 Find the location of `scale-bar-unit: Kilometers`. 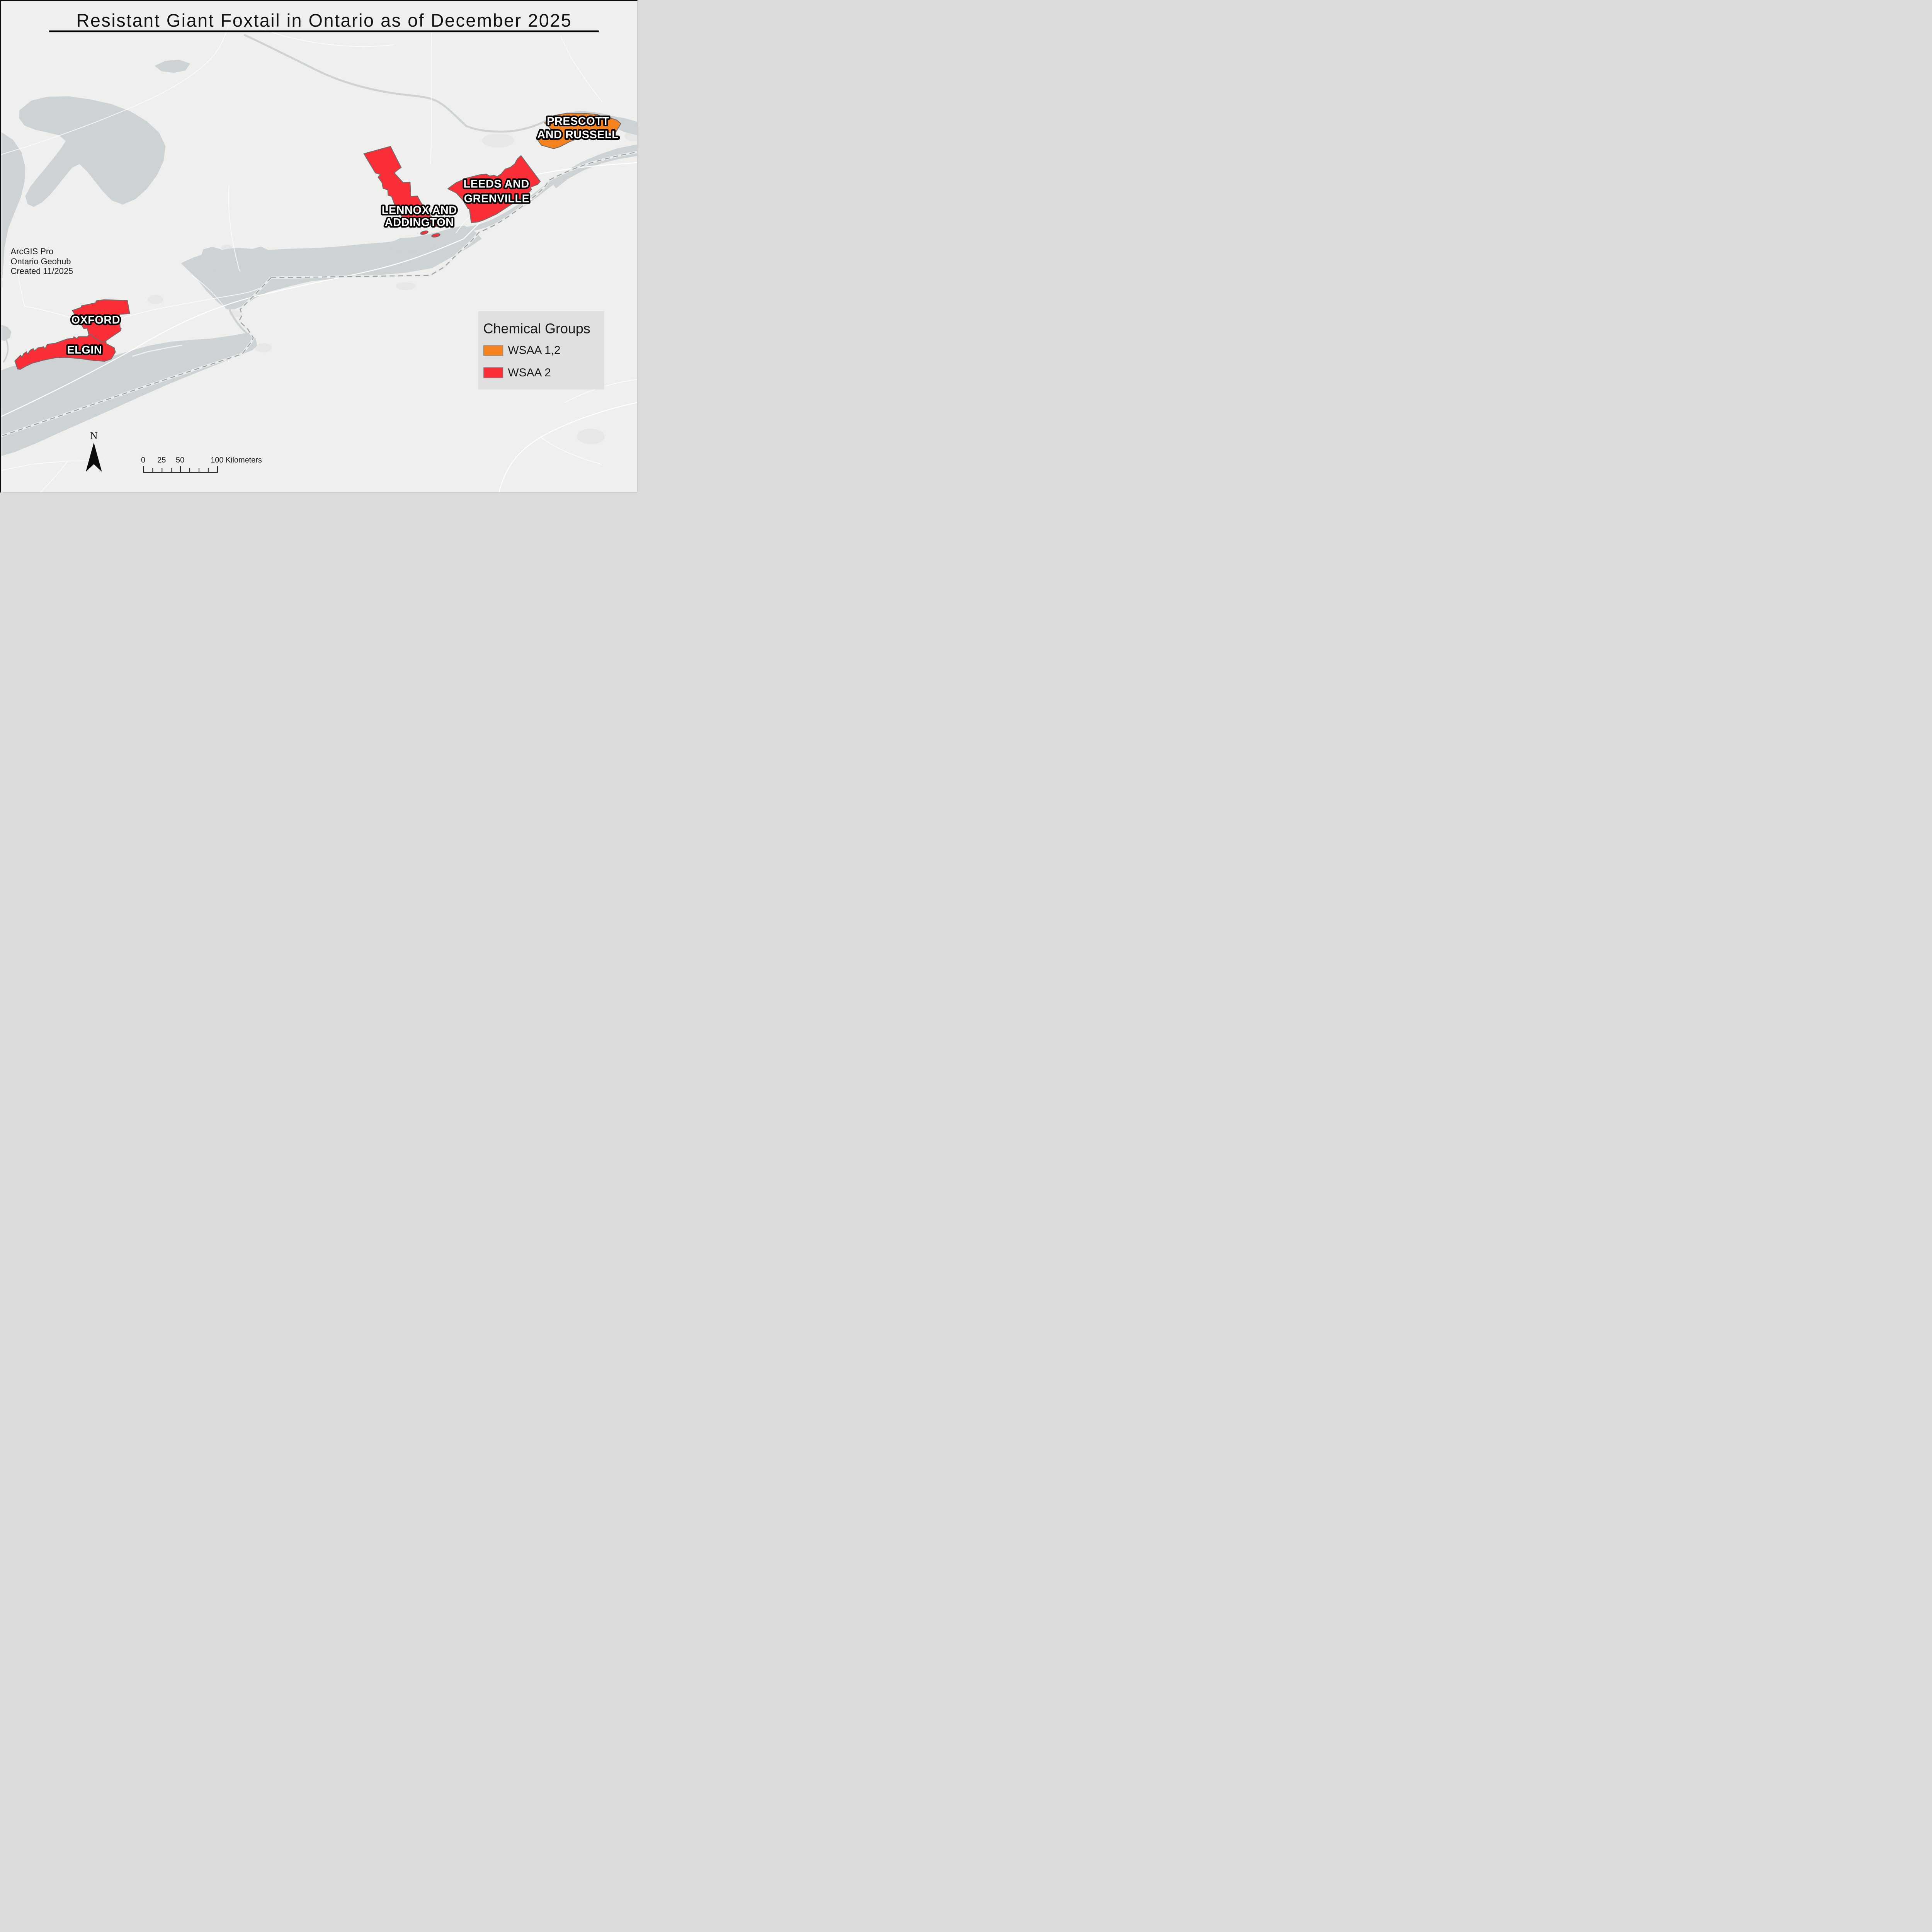

scale-bar-unit: Kilometers is located at coordinates (244, 460).